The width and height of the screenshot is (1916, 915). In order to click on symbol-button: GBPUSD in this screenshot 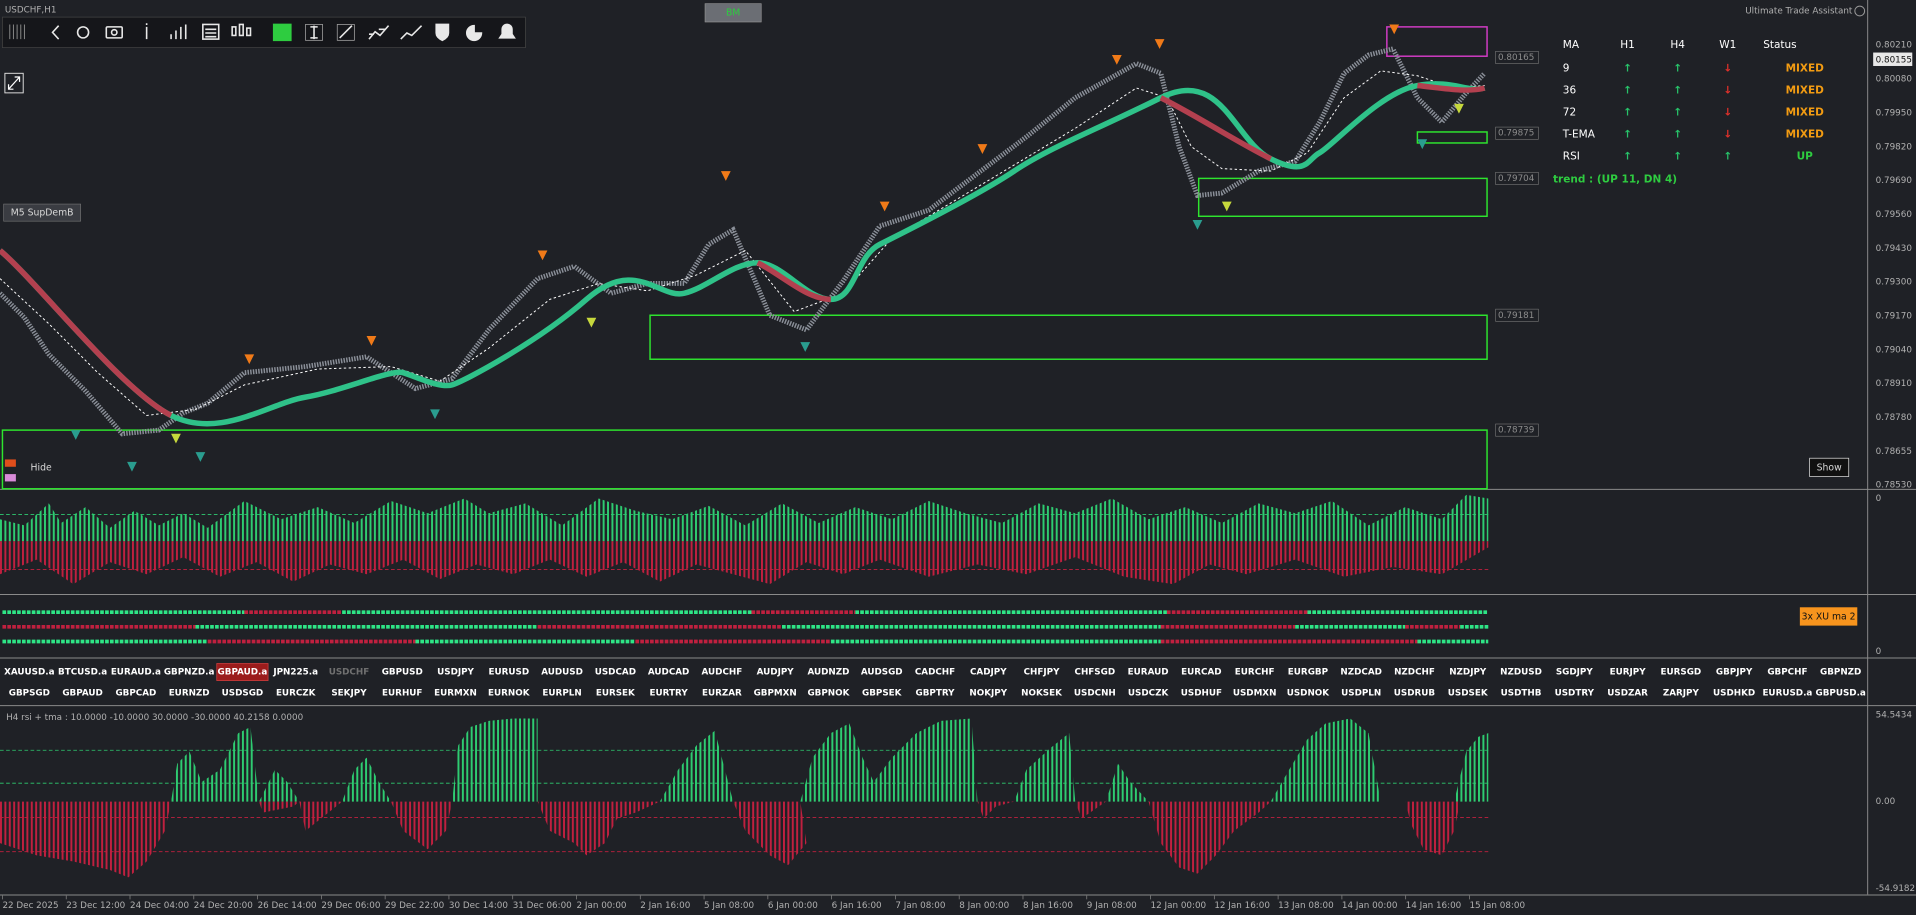, I will do `click(402, 673)`.